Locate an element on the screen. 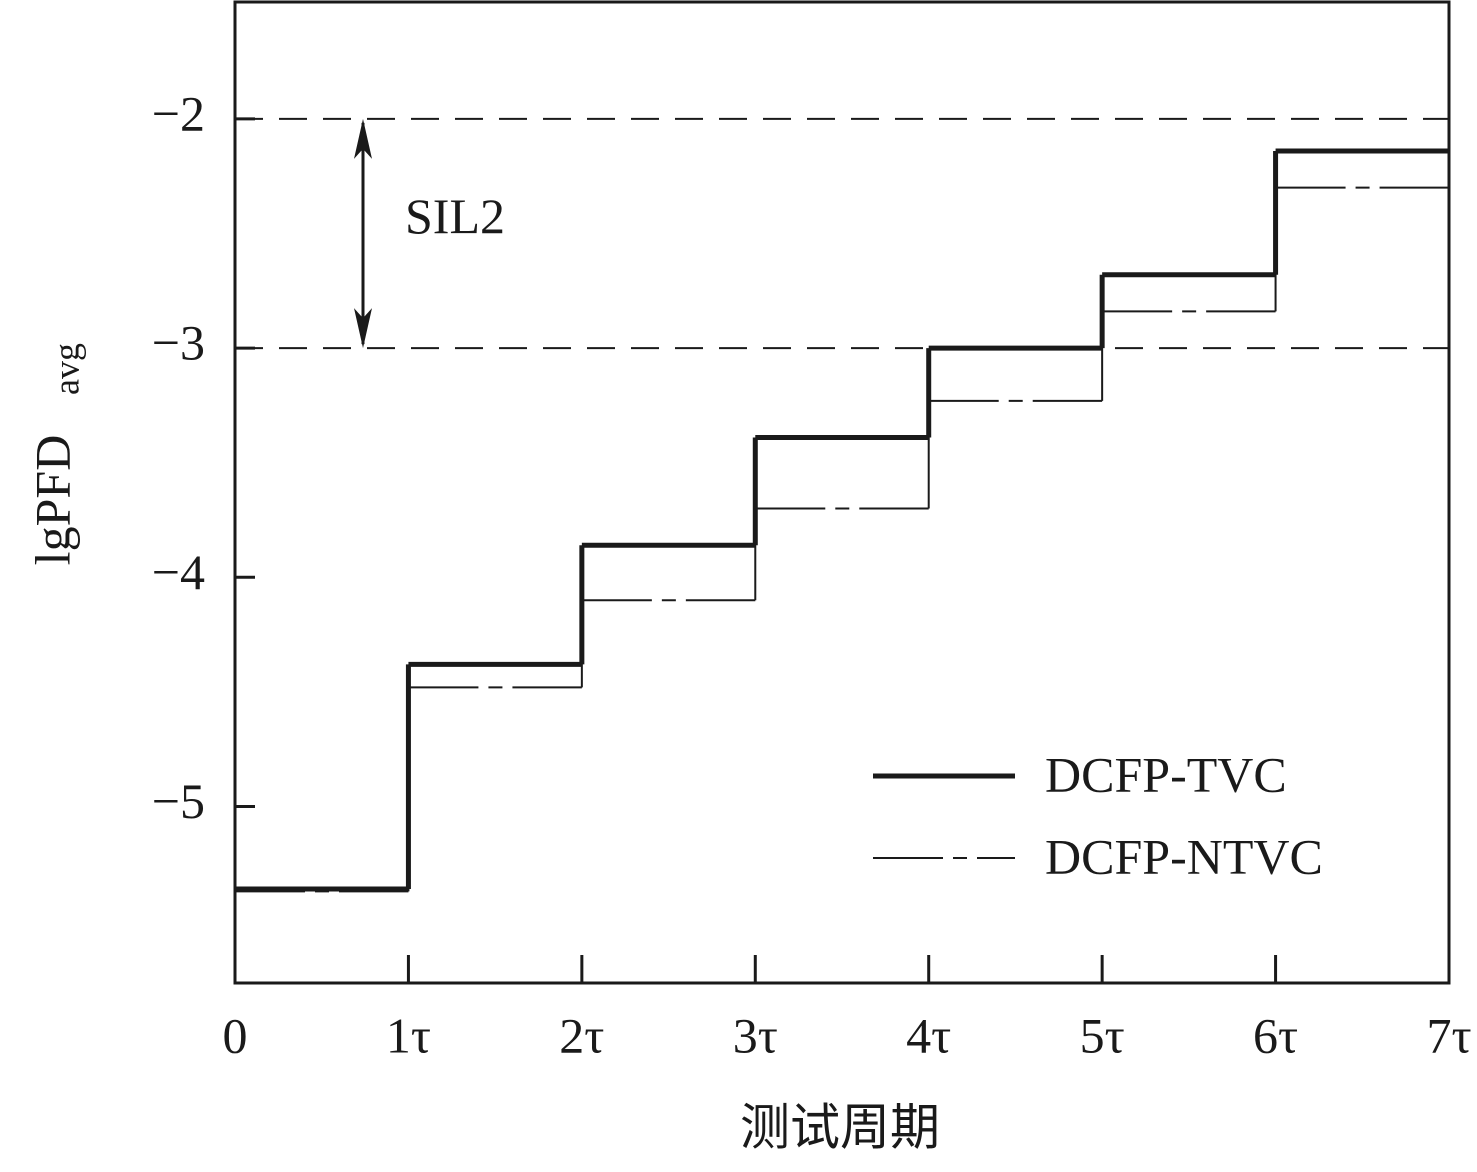  x-tick-label: 7τ is located at coordinates (1448, 1035).